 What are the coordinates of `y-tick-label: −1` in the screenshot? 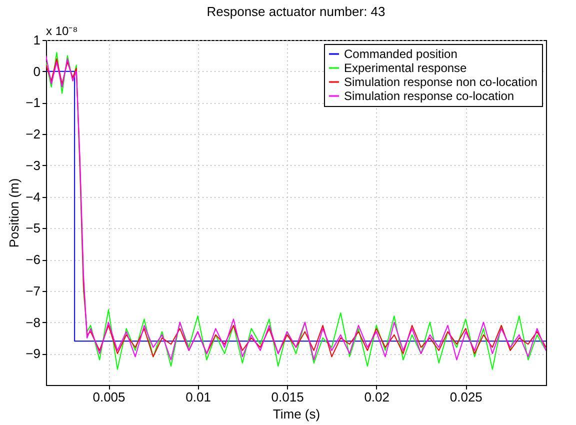 It's located at (33, 102).